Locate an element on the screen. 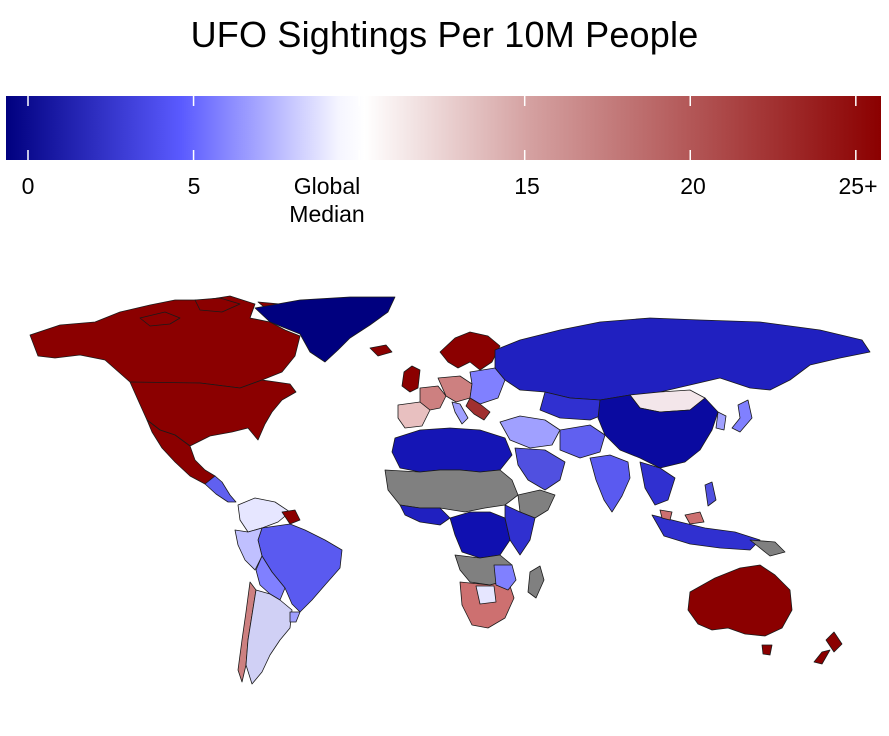  region-japan is located at coordinates (742, 416).